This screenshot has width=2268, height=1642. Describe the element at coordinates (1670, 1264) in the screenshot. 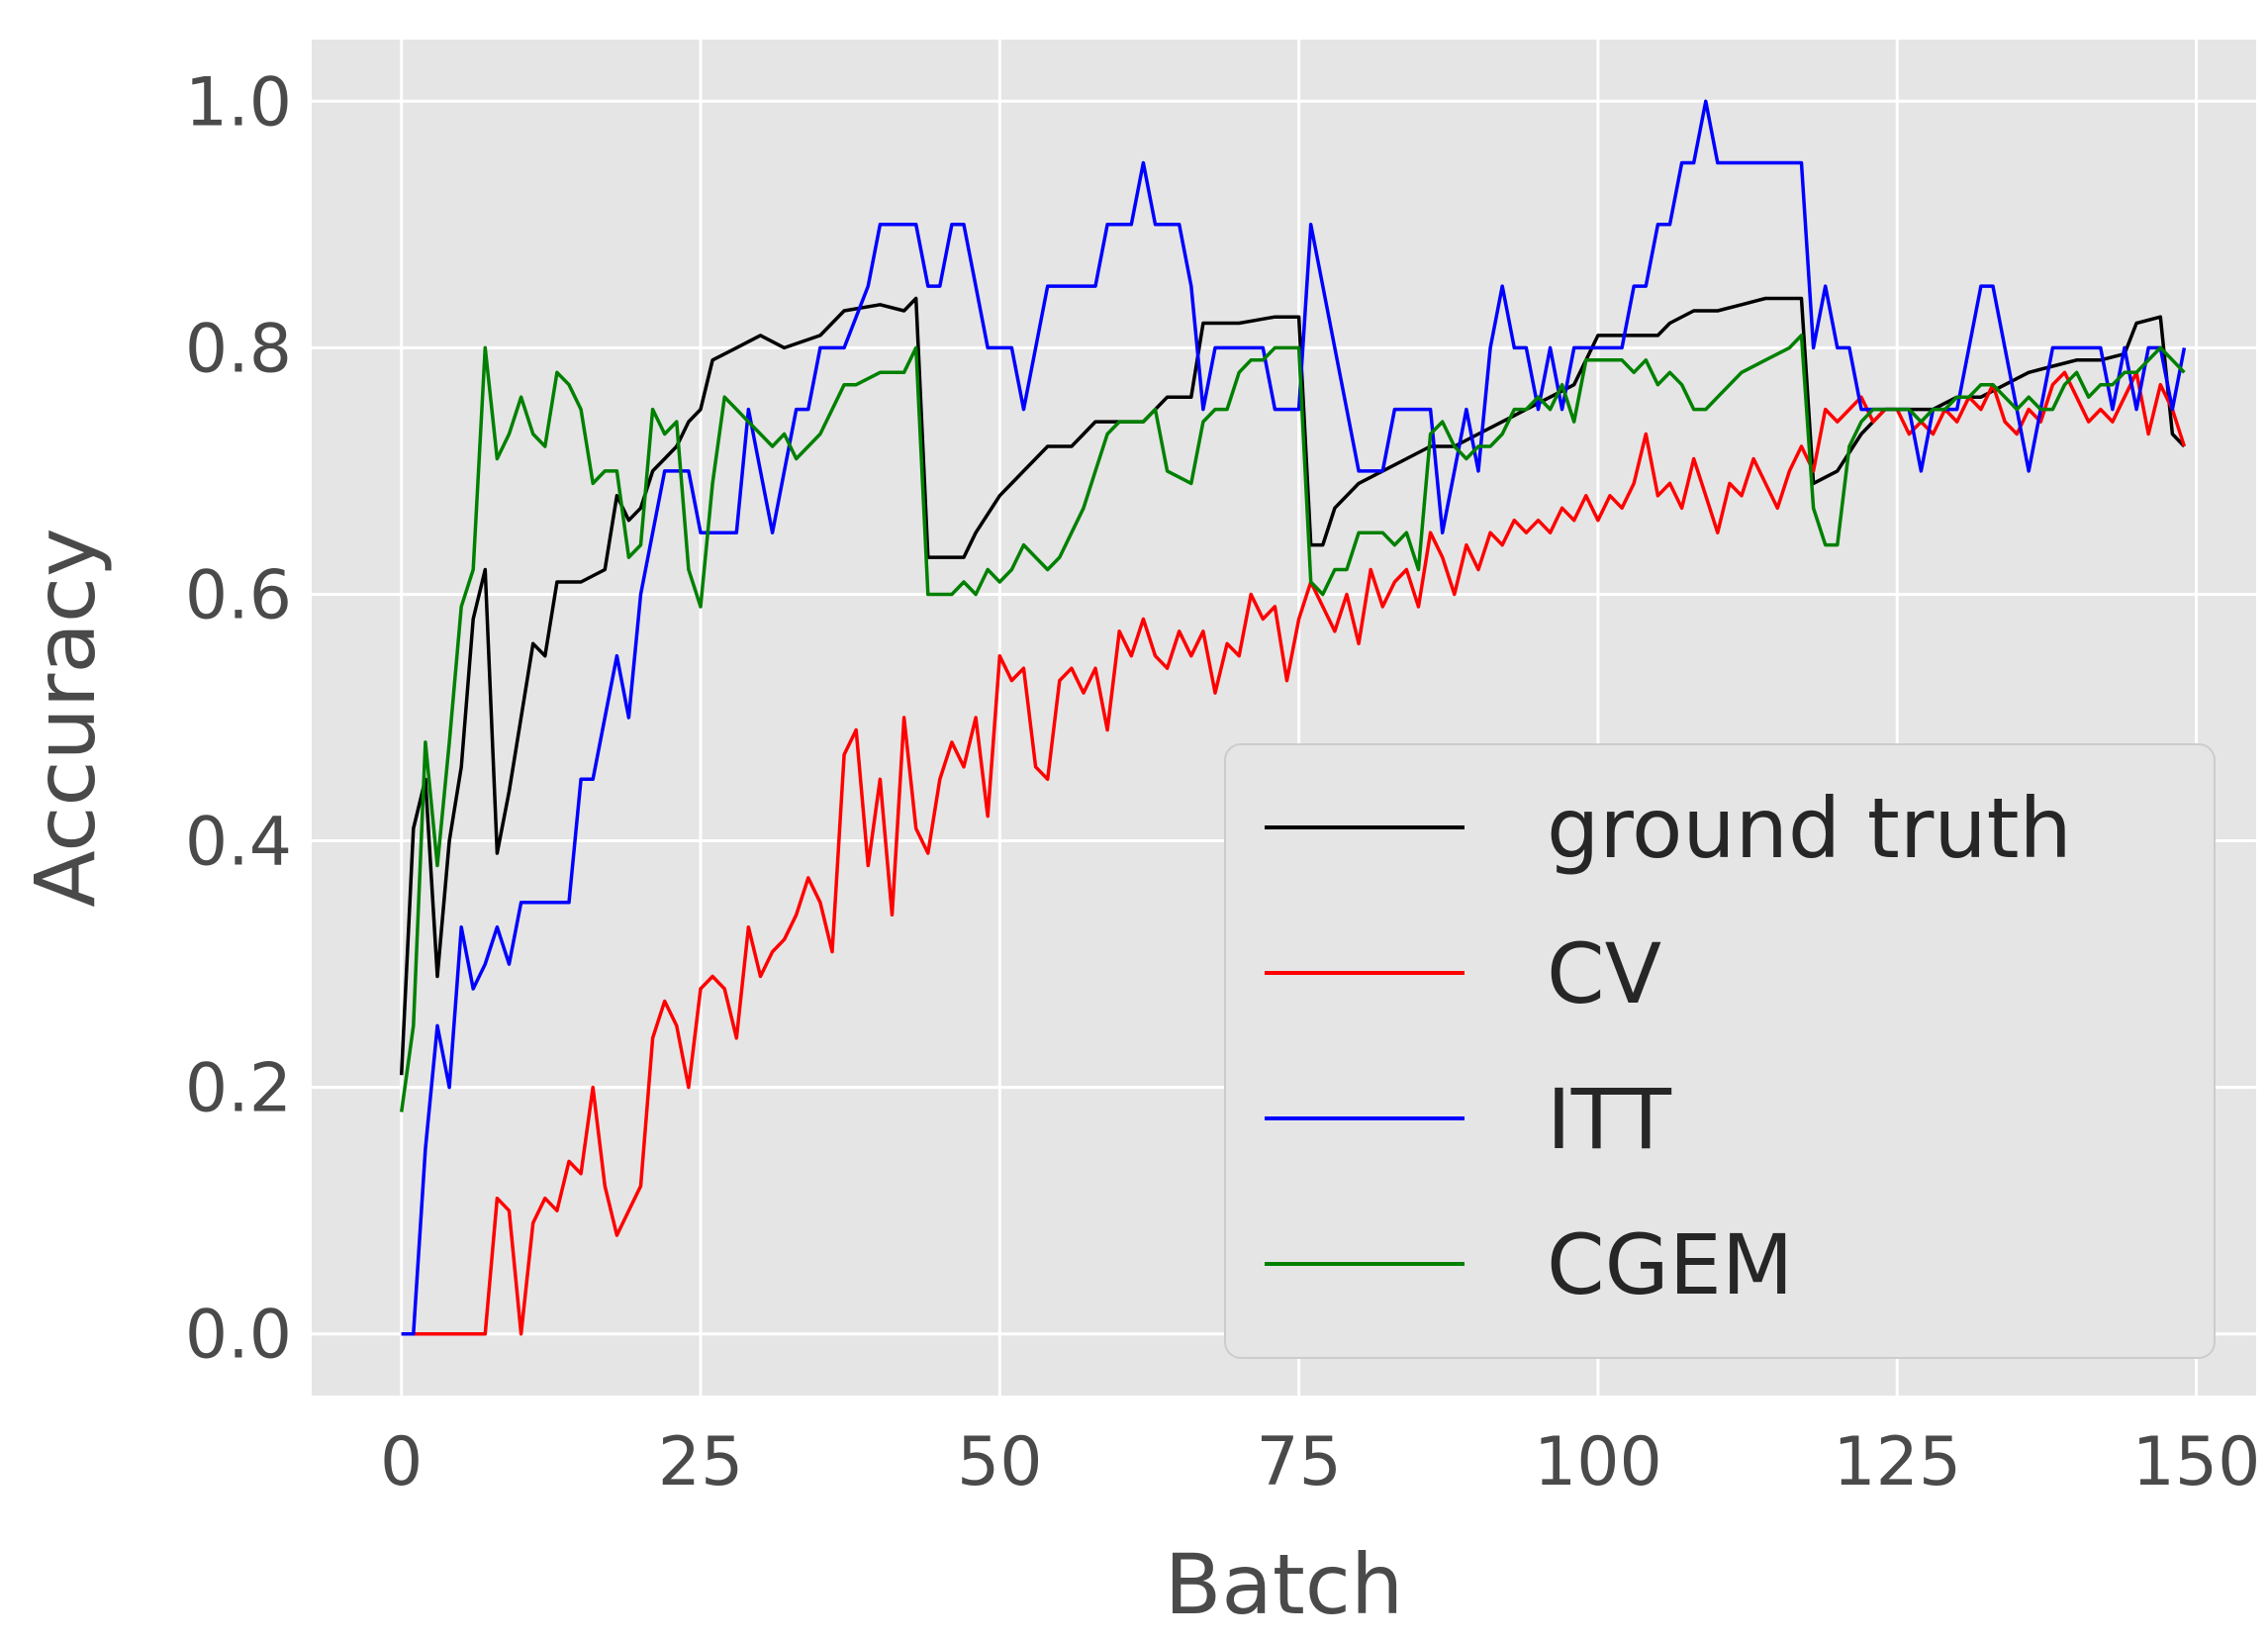

I see `legend-label: CGEM` at that location.